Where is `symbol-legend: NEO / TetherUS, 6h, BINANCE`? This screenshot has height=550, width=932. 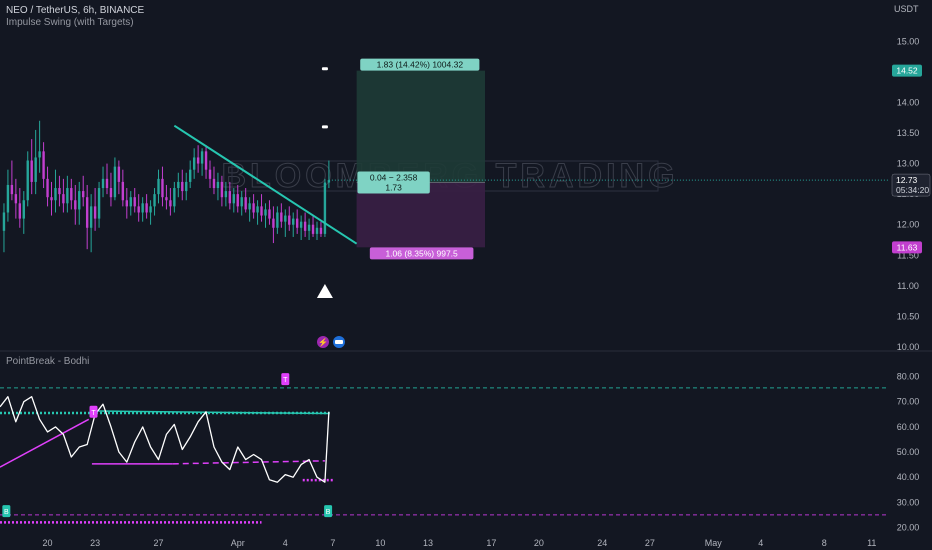 symbol-legend: NEO / TetherUS, 6h, BINANCE is located at coordinates (75, 10).